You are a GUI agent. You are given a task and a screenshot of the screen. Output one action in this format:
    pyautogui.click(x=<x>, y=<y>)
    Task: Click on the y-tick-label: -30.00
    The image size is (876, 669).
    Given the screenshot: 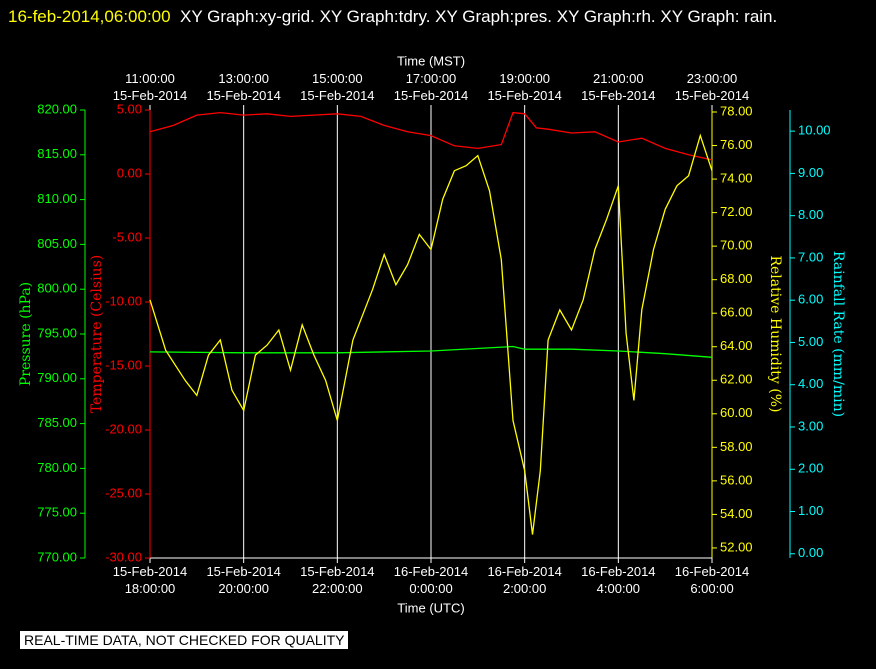 What is the action you would take?
    pyautogui.click(x=123, y=556)
    